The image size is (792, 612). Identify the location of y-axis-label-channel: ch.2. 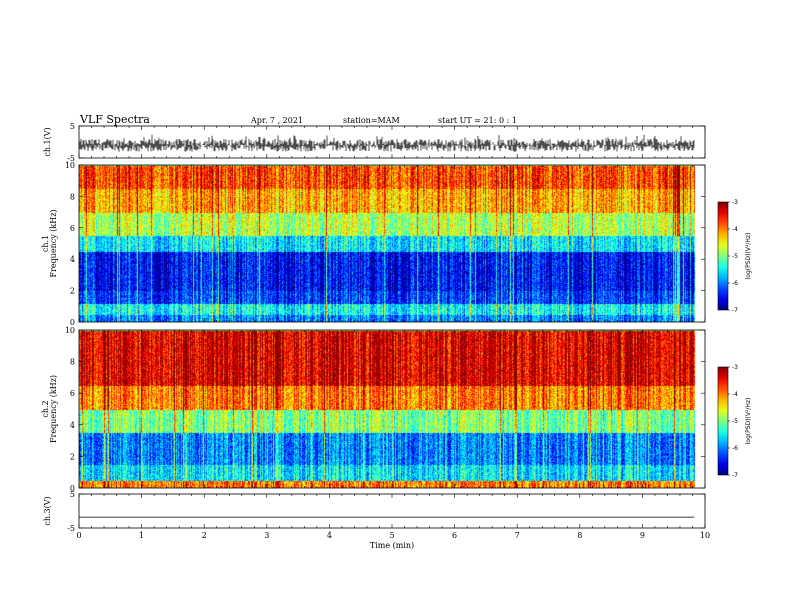
(45, 408).